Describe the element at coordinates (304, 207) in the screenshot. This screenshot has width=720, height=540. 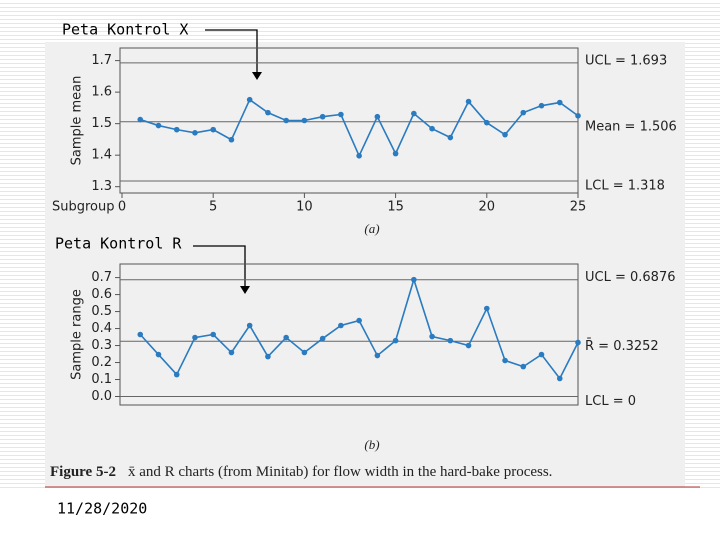
I see `x-tick-label: 10` at that location.